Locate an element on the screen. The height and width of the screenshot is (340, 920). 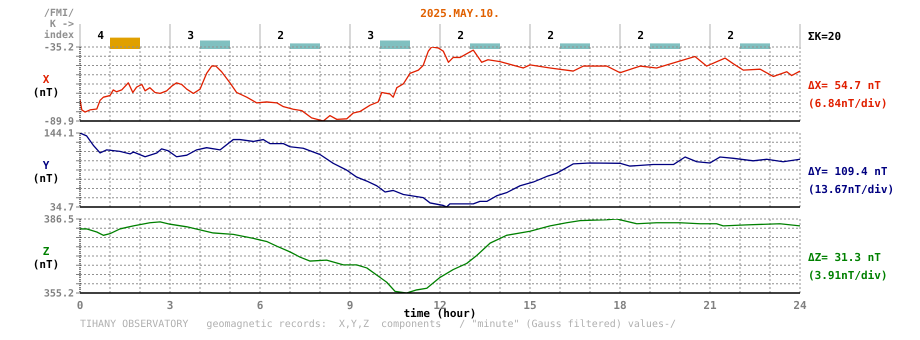
y-tick-label: 355.2 is located at coordinates (59, 294).